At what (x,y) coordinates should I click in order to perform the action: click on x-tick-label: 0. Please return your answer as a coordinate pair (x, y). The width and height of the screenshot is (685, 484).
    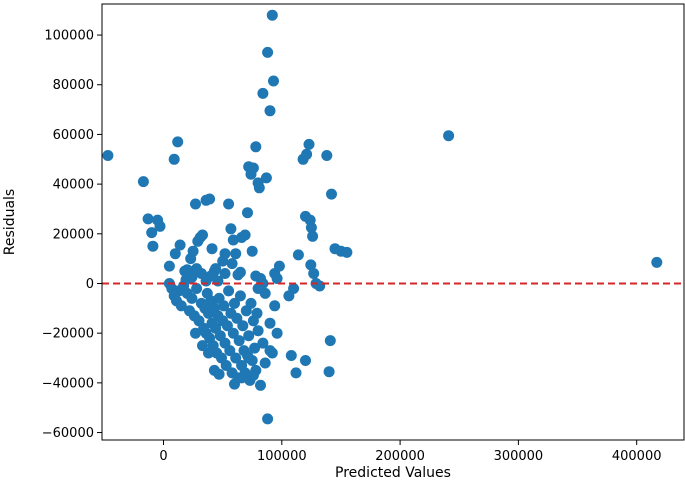
    Looking at the image, I should click on (163, 456).